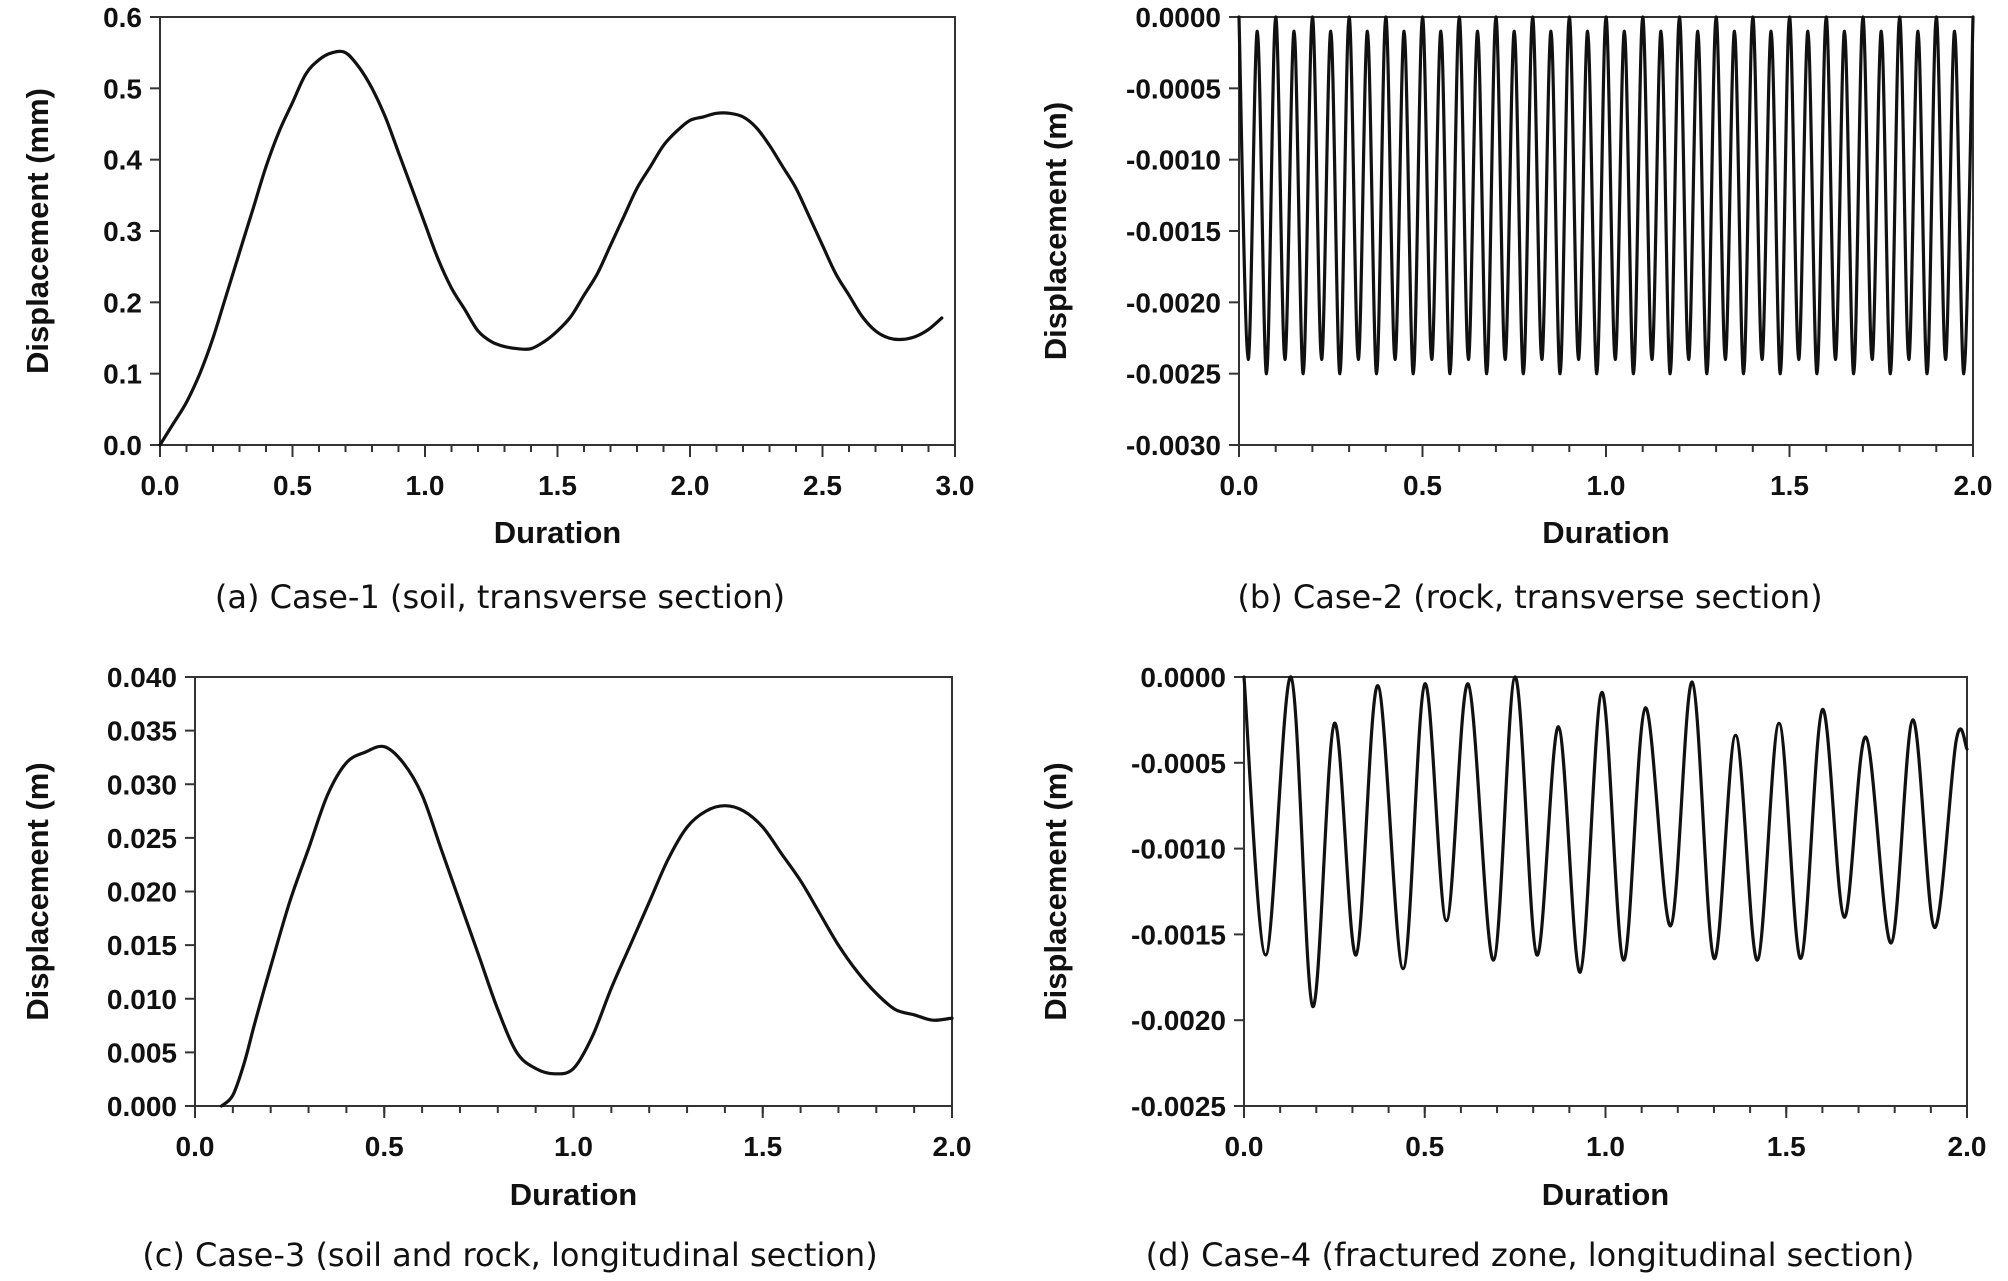 Image resolution: width=2008 pixels, height=1281 pixels. Describe the element at coordinates (425, 485) in the screenshot. I see `x-tick-label-a: 1.0` at that location.